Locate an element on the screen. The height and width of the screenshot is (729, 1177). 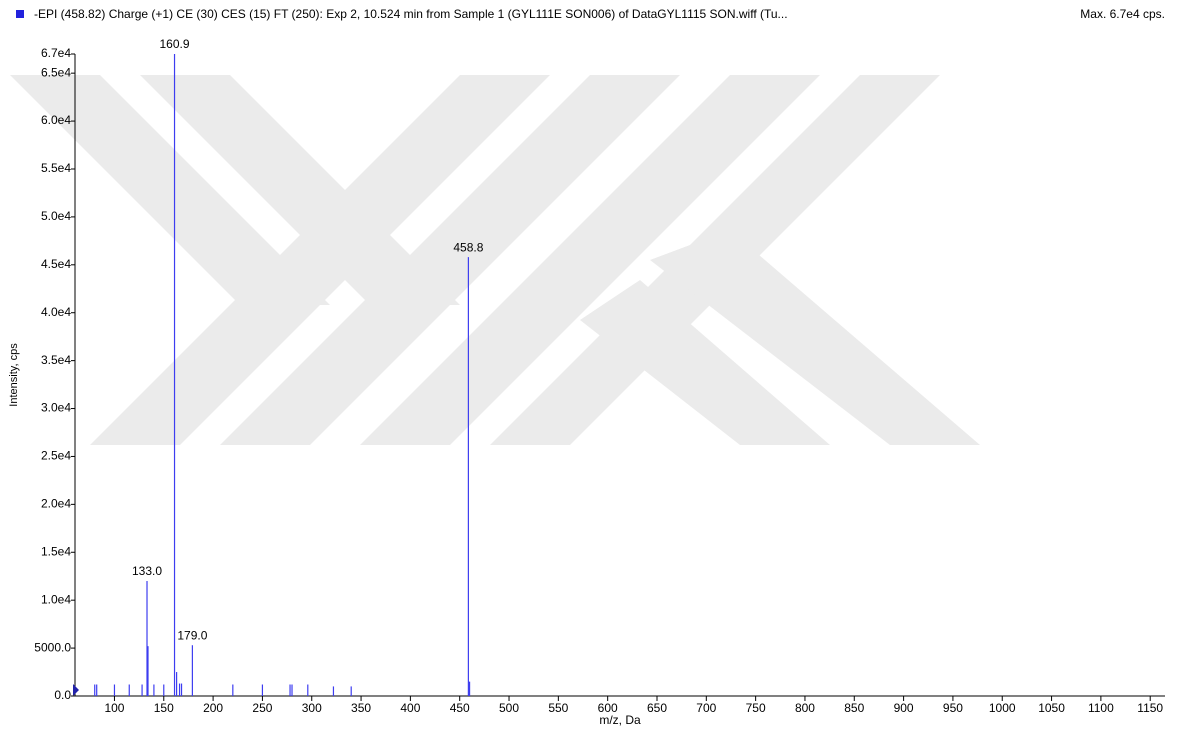
y-tick-label: 1.0e4 is located at coordinates (56, 599).